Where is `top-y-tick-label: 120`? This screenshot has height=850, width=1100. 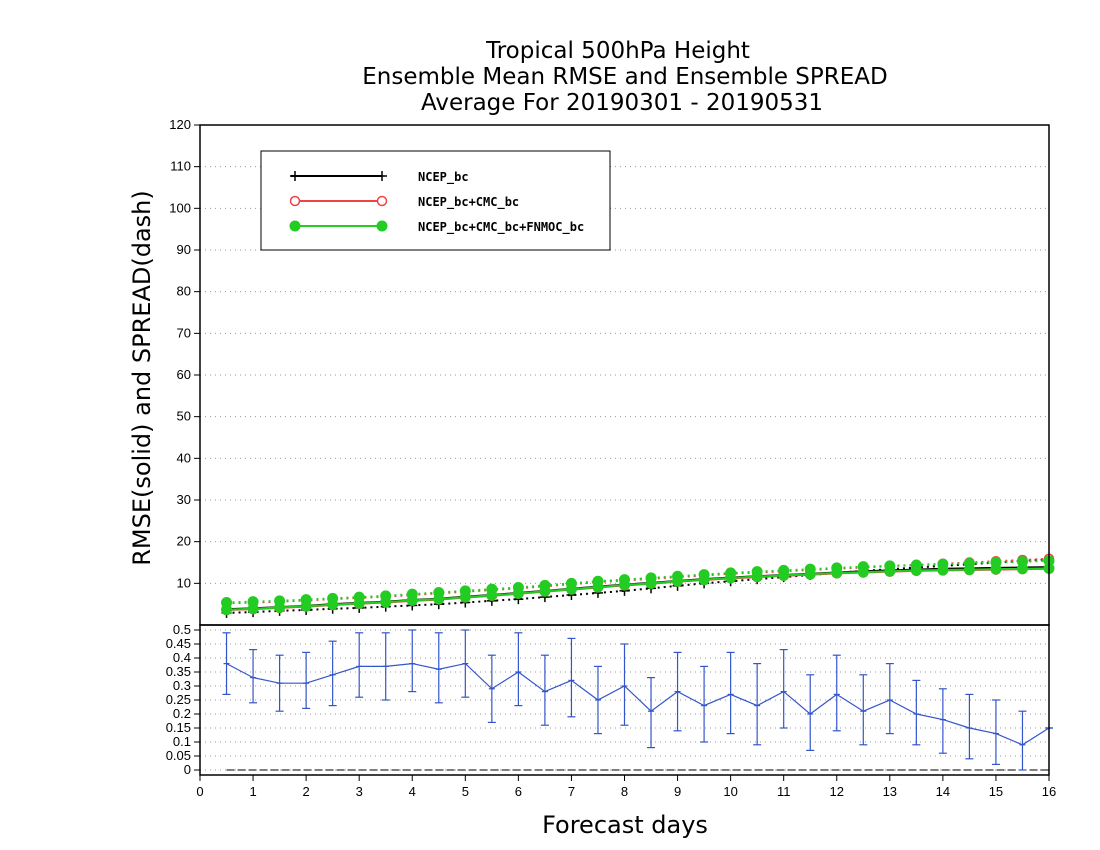 top-y-tick-label: 120 is located at coordinates (180, 124).